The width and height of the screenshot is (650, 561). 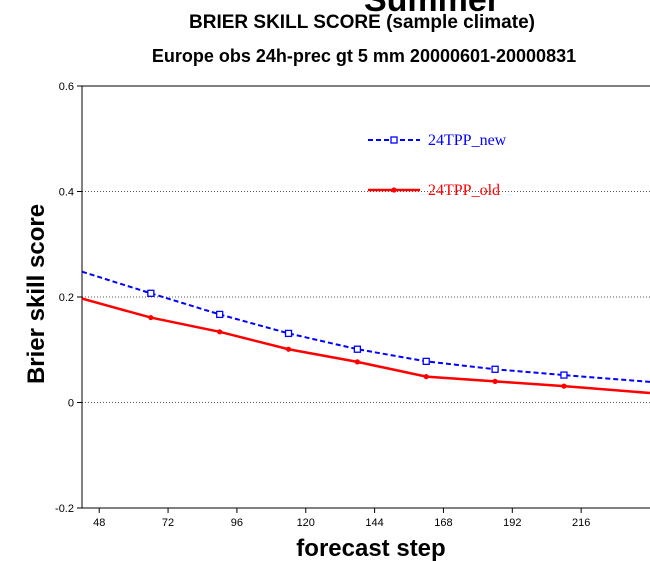 What do you see at coordinates (370, 548) in the screenshot?
I see `x-axis-label: forecast step` at bounding box center [370, 548].